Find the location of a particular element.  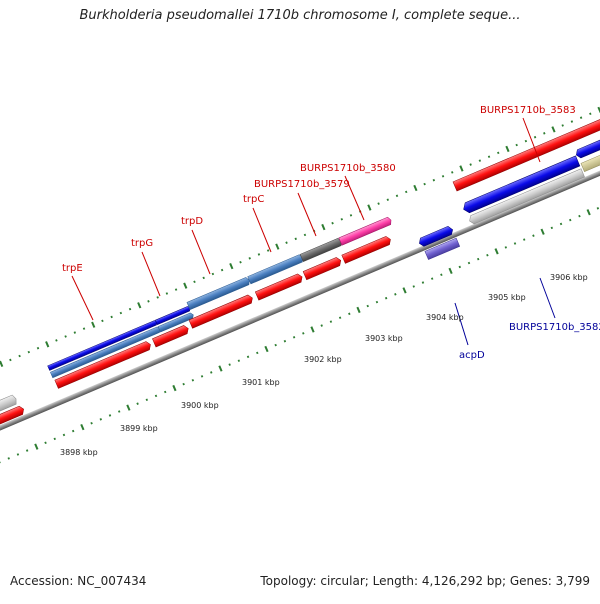

label-trpG: trpG is located at coordinates (142, 243).